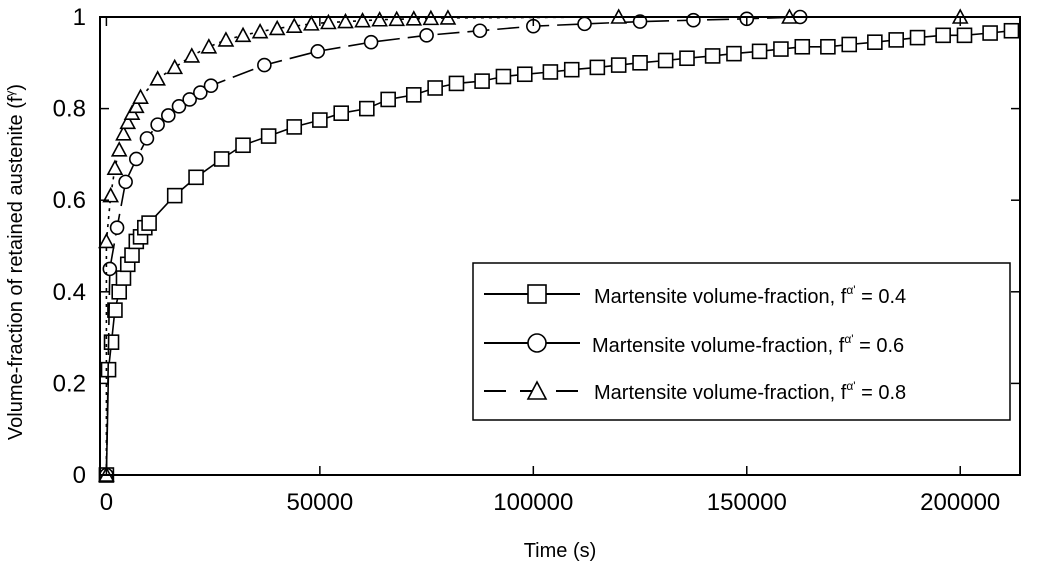 This screenshot has height=568, width=1037. I want to click on legend-triangle-marker, so click(537, 390).